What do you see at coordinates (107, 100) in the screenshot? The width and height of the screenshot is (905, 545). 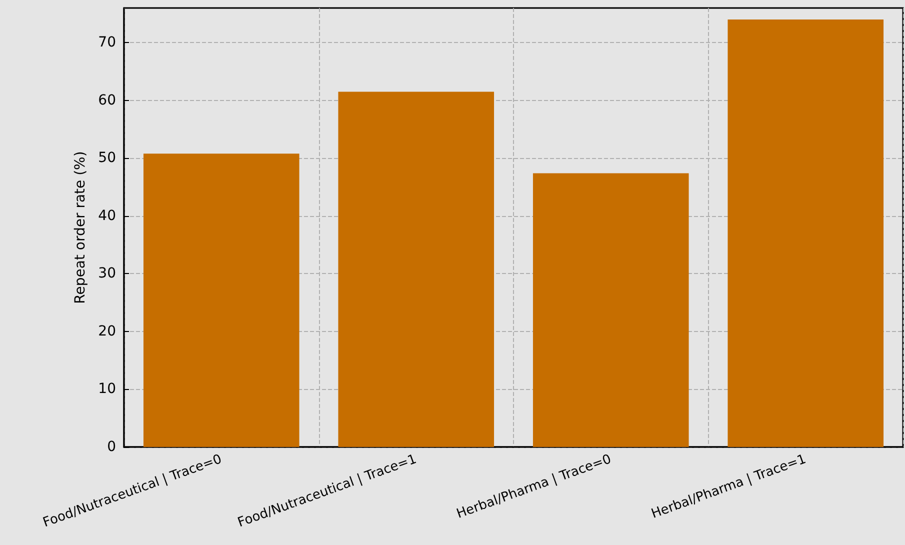 I see `y-tick-label: 60` at bounding box center [107, 100].